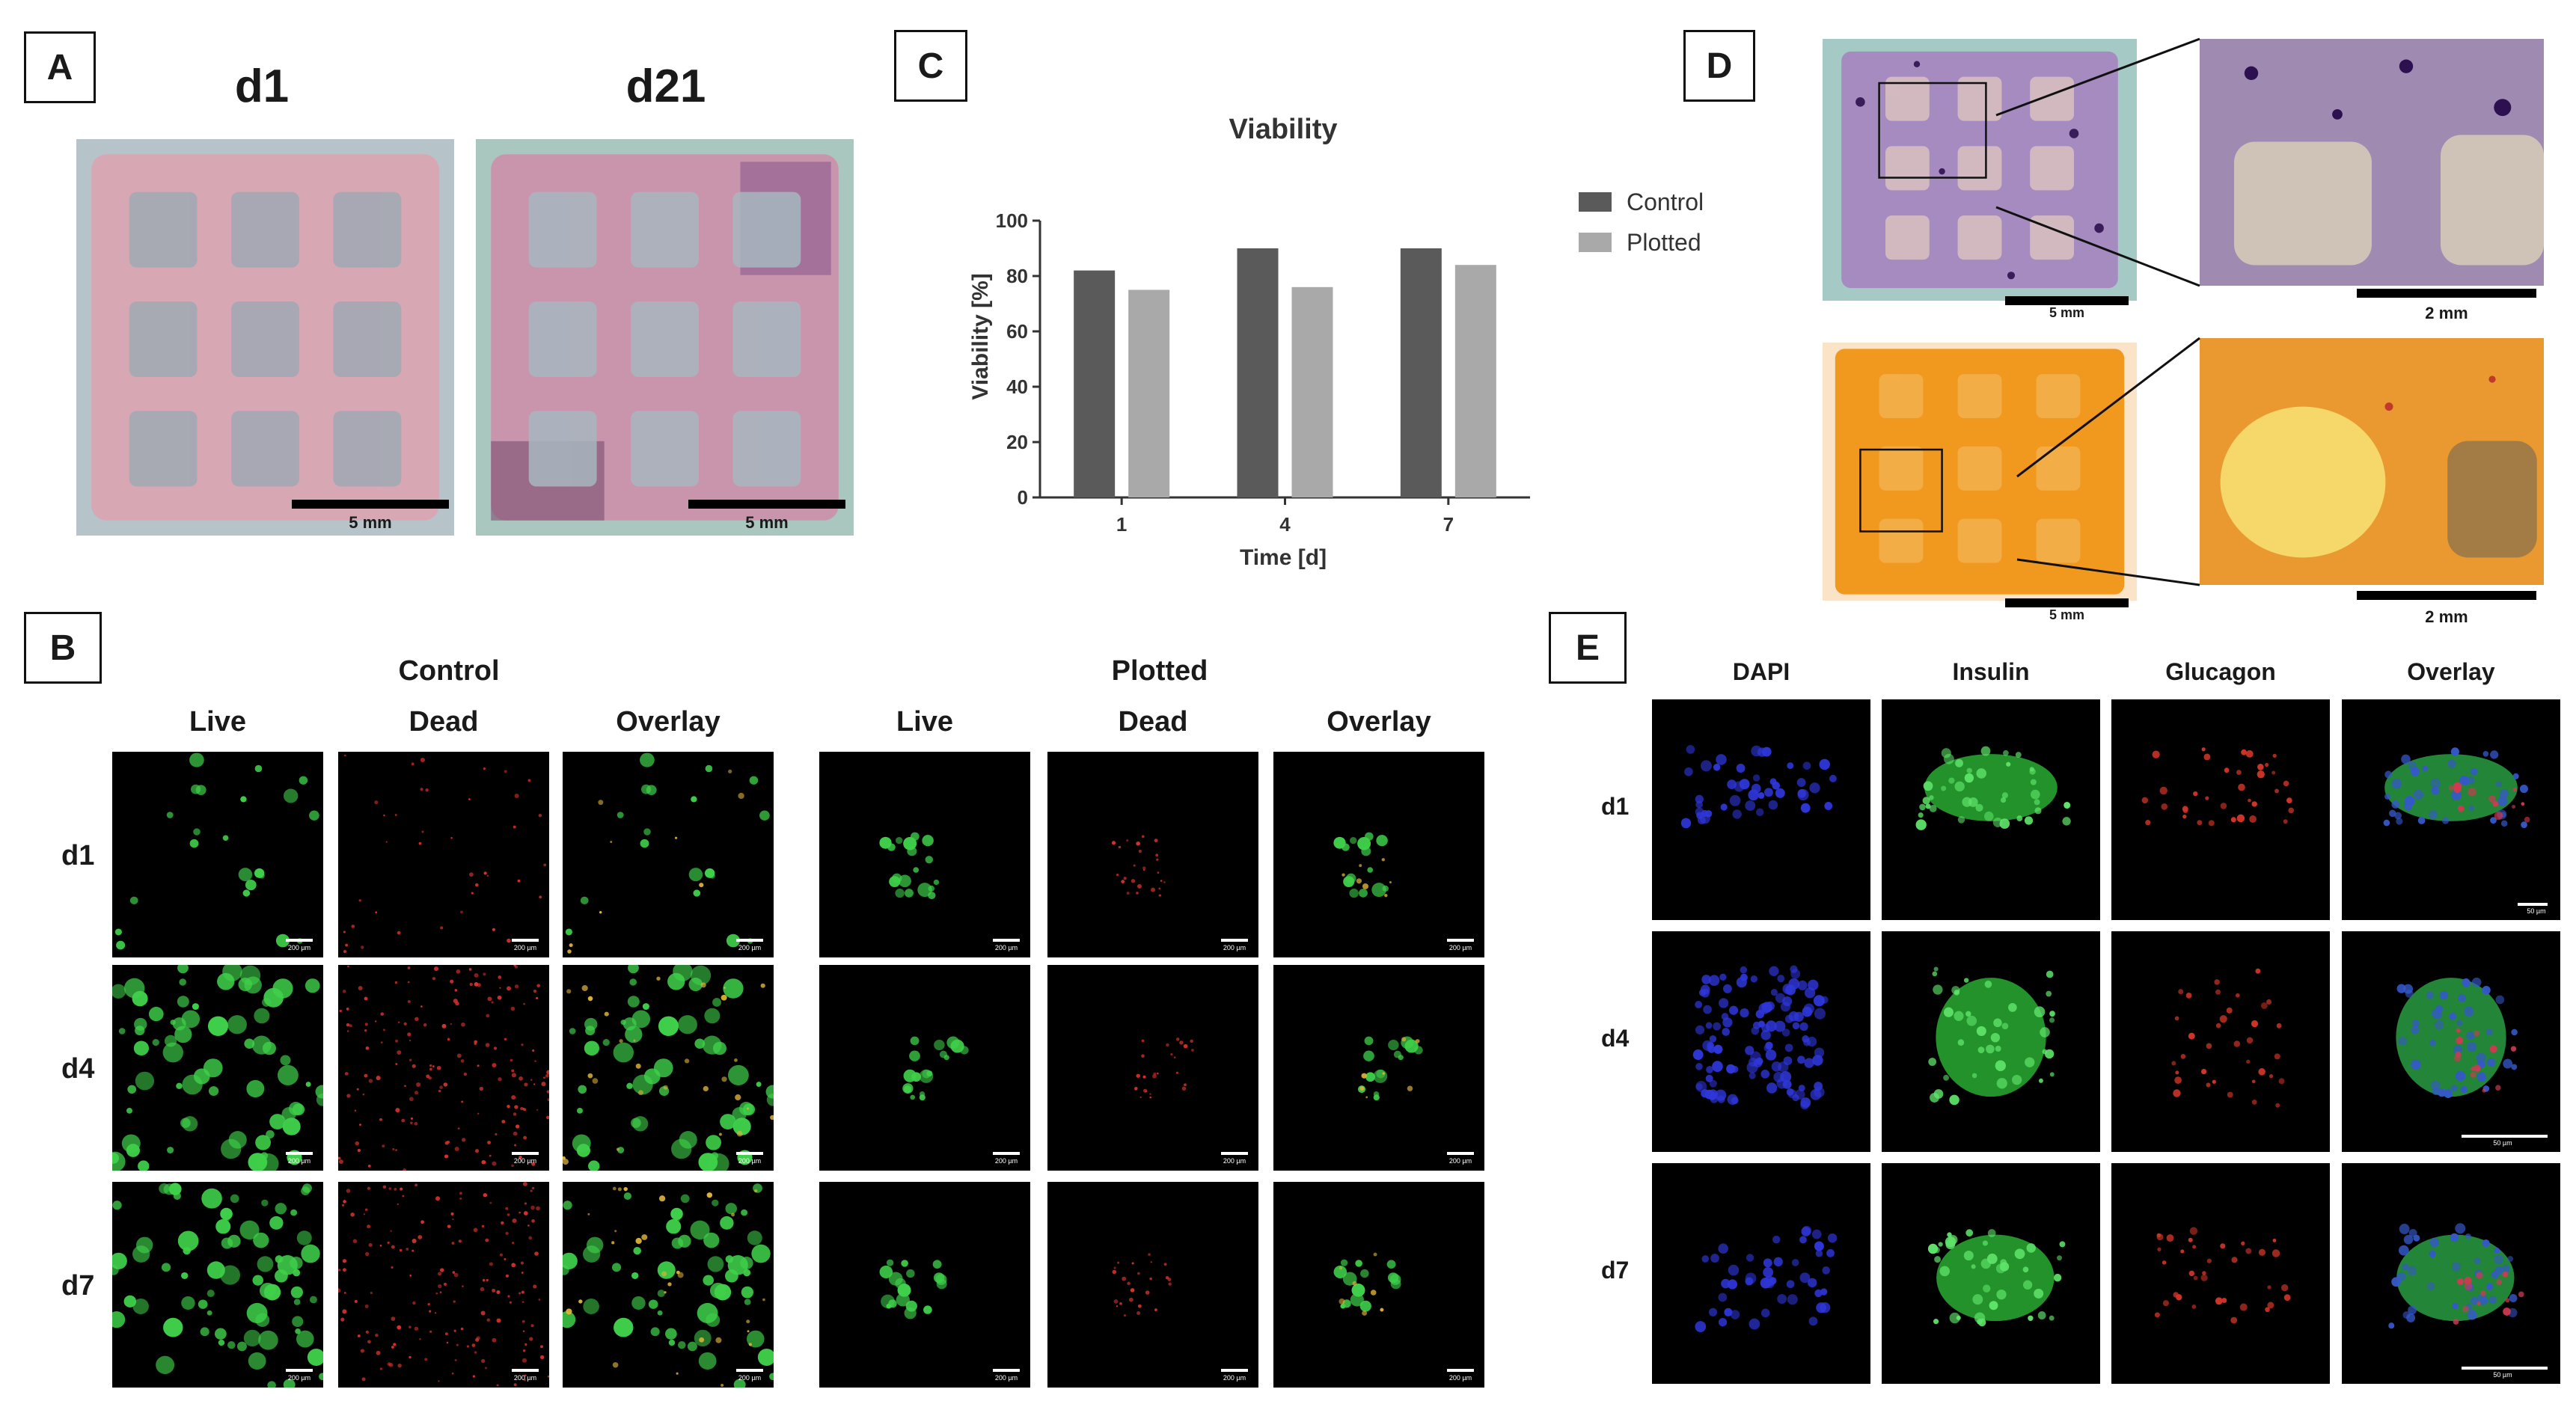  What do you see at coordinates (925, 722) in the screenshot?
I see `panel-b-col-plotted-live: Live` at bounding box center [925, 722].